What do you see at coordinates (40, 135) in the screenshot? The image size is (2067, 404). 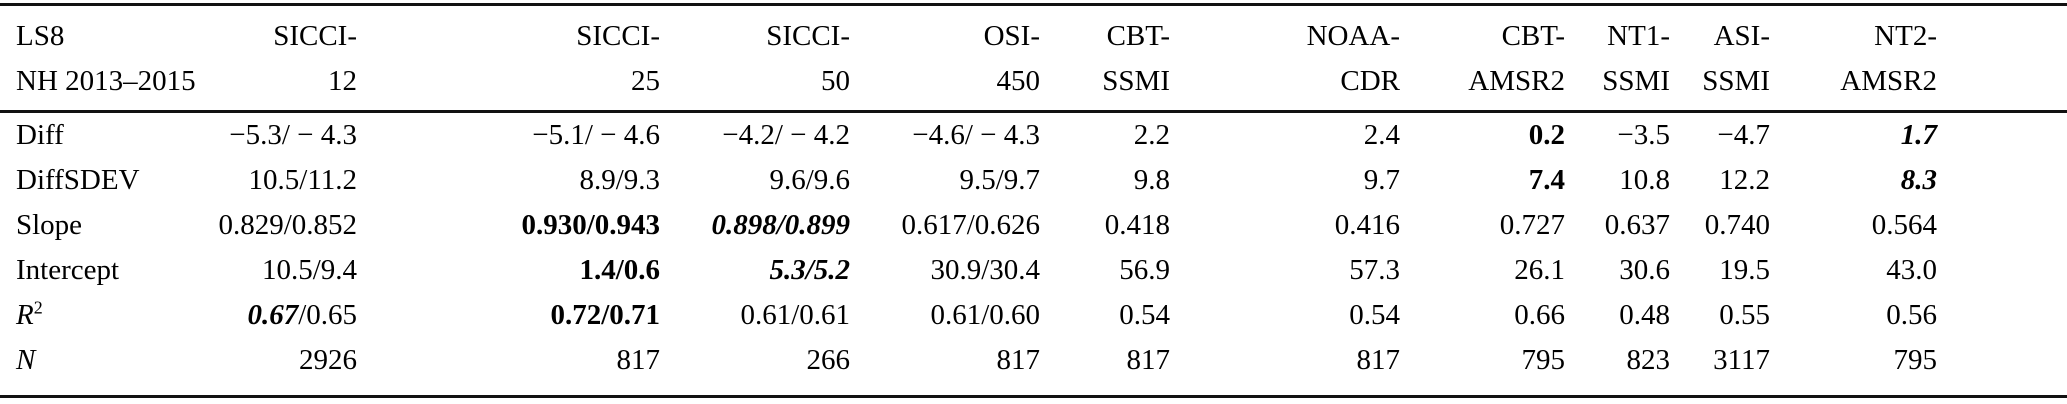 I see `cell-segment: Diff` at bounding box center [40, 135].